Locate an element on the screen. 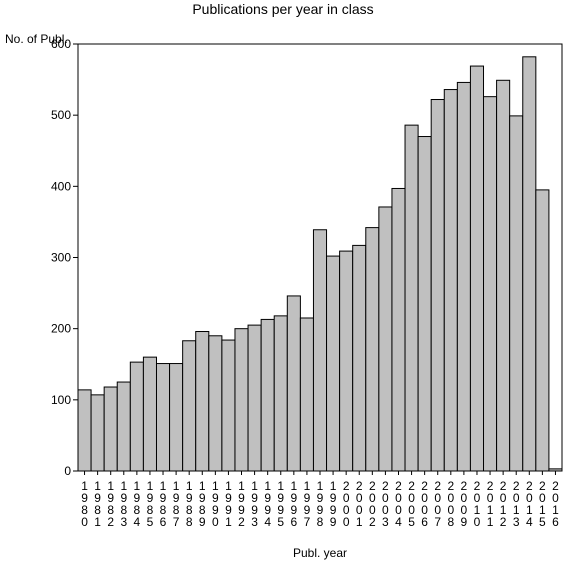 Image resolution: width=567 pixels, height=567 pixels. bar-2013 is located at coordinates (516, 293).